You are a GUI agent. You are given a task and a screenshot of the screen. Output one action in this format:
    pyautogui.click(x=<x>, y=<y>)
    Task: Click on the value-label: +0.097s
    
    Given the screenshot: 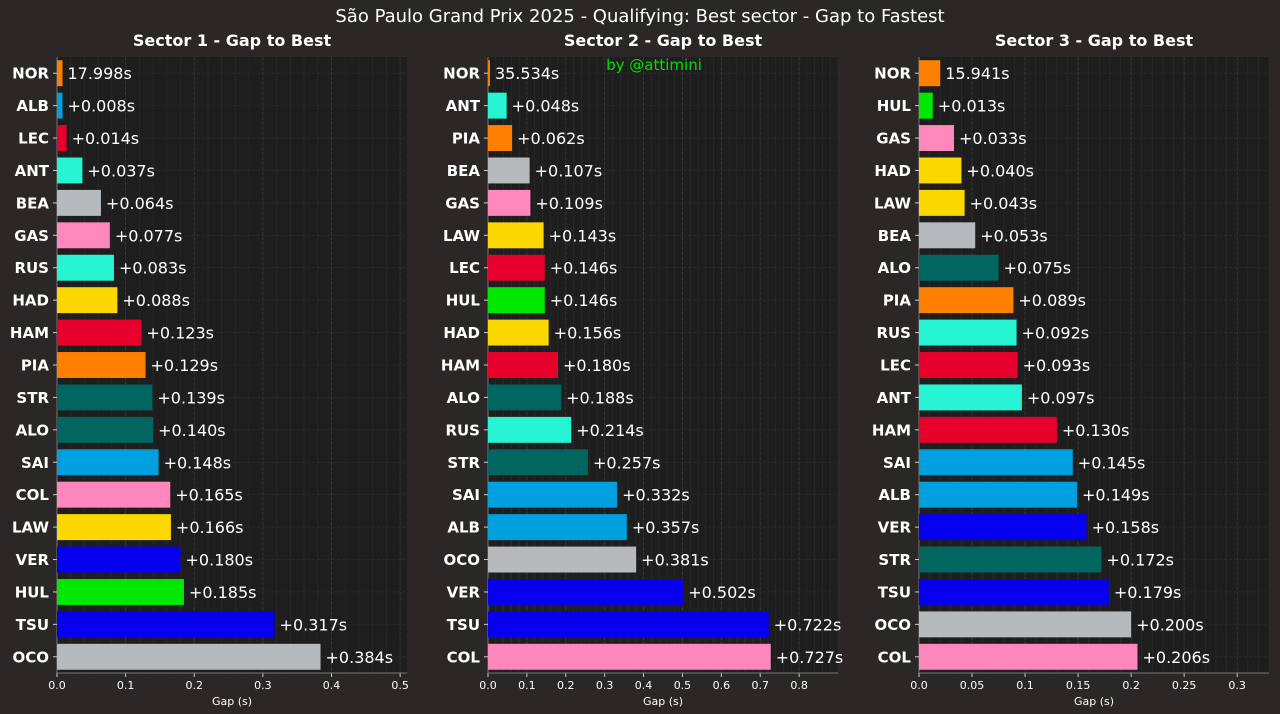 What is the action you would take?
    pyautogui.click(x=1061, y=397)
    